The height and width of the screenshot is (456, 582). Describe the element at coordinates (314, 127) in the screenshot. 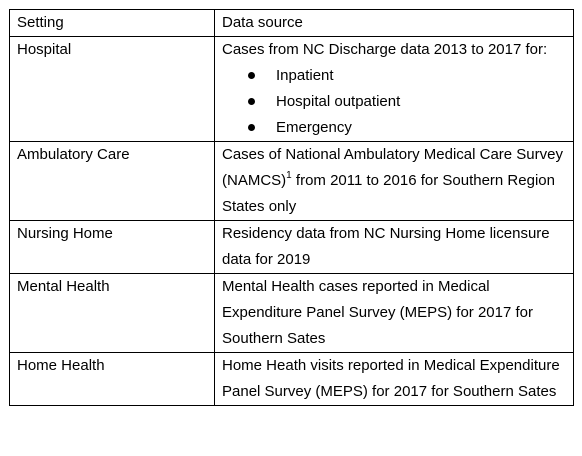

I see `list-item-label: Emergency` at that location.